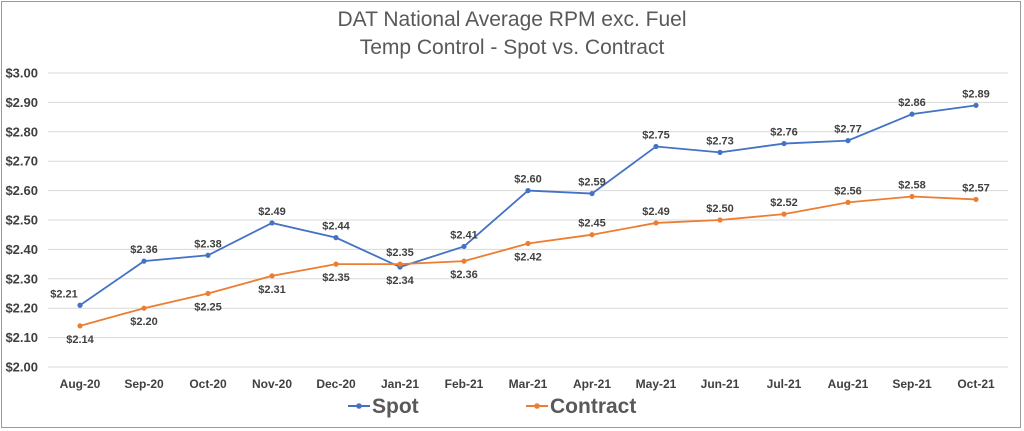 Image resolution: width=1024 pixels, height=431 pixels. Describe the element at coordinates (80, 384) in the screenshot. I see `x-tick-label: Aug-20` at that location.